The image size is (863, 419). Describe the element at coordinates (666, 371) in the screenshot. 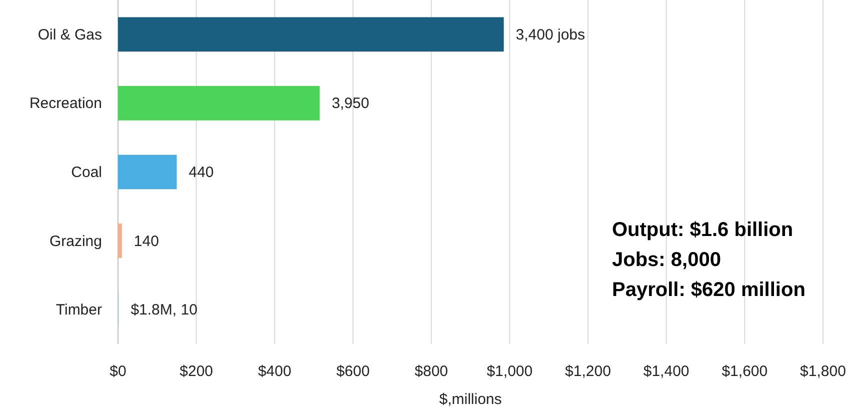

I see `x-tick-label: $1,400` at that location.